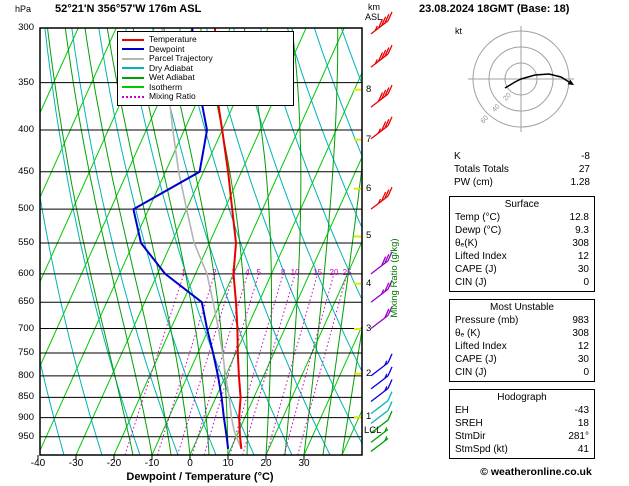  I want to click on km-axis-unit-label: km, so click(374, 7).